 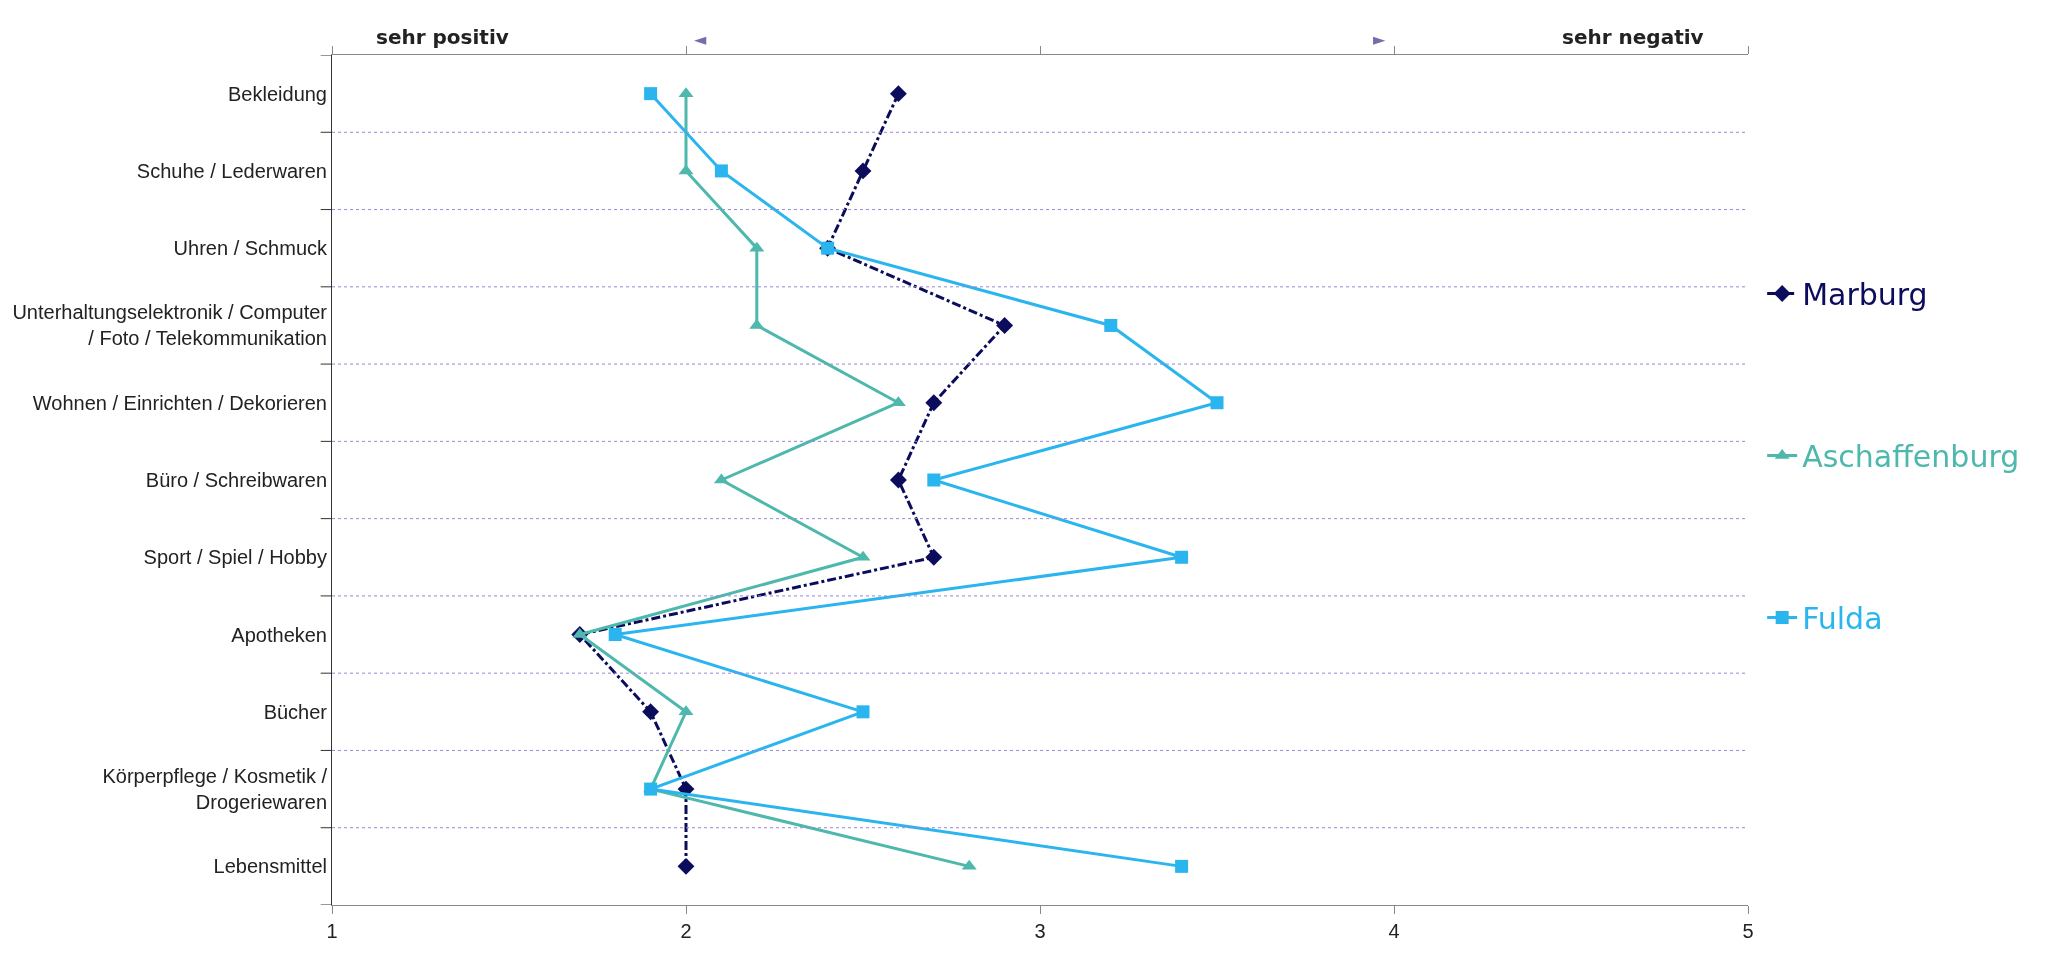 What do you see at coordinates (231, 170) in the screenshot?
I see `y-tick-label: Schuhe / Lederwaren` at bounding box center [231, 170].